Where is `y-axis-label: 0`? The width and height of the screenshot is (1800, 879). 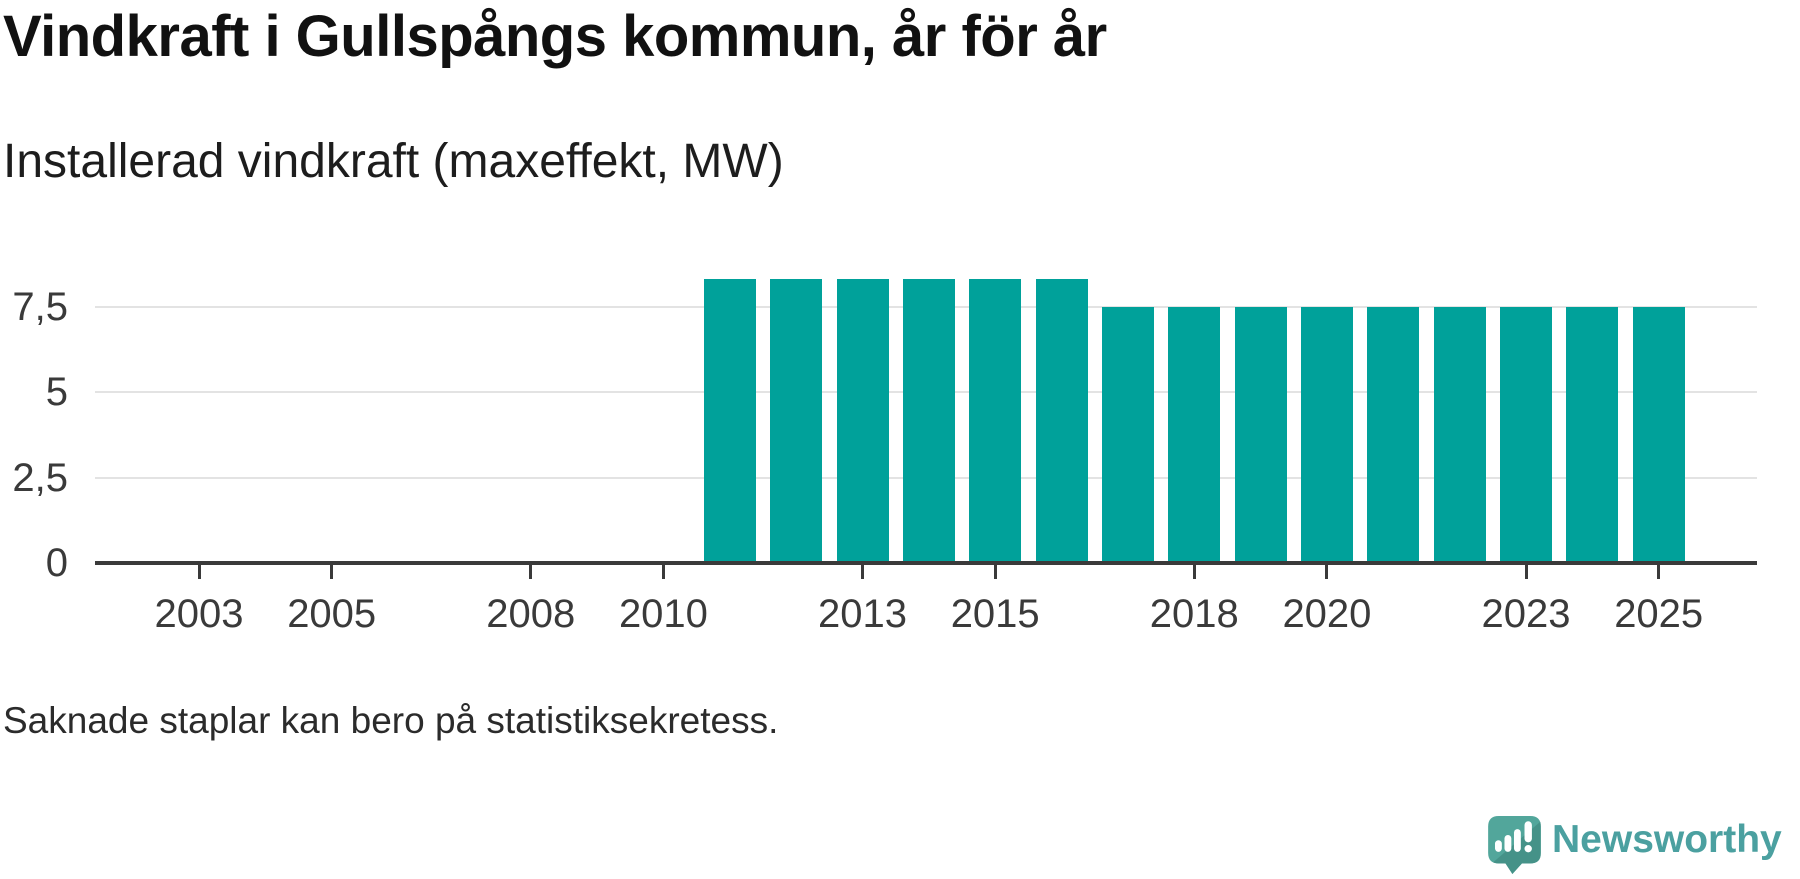 y-axis-label: 0 is located at coordinates (56, 563).